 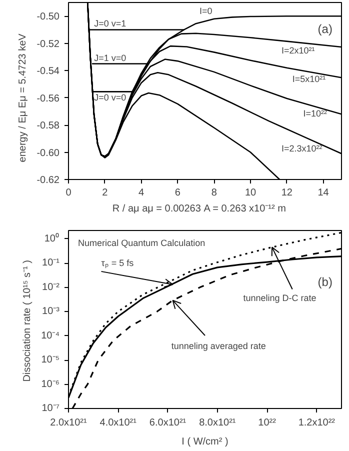 I want to click on x-tick-label: 6.0x10²¹, so click(x=168, y=423).